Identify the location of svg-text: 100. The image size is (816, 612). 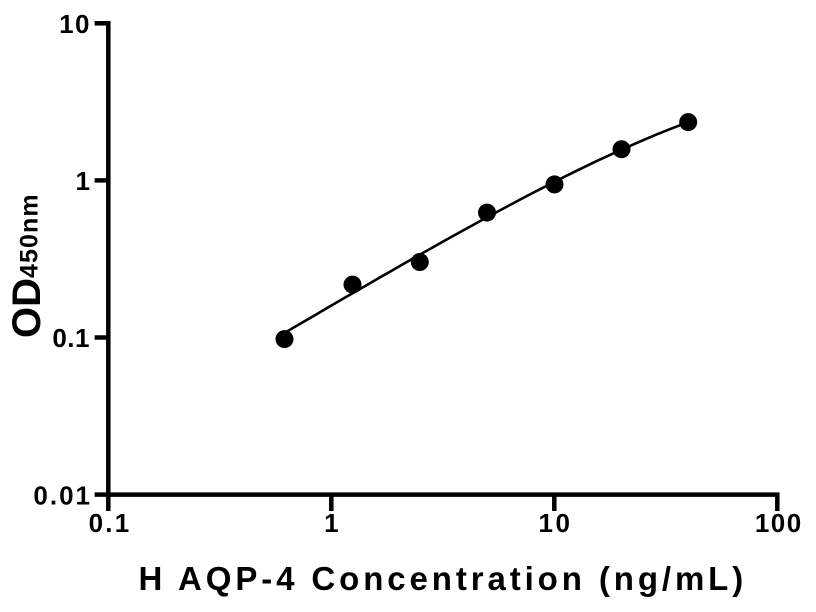
(779, 523).